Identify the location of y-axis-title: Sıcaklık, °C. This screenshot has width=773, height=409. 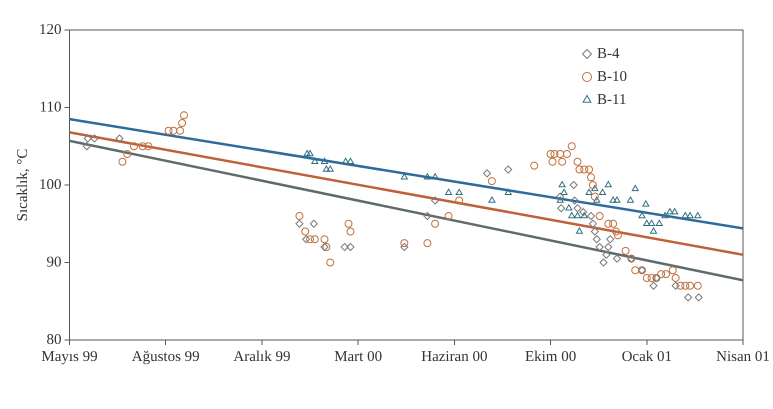
(22, 185).